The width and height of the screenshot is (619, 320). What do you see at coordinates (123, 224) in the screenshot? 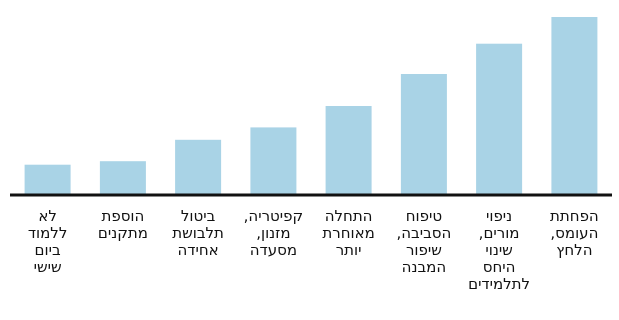
I see `category-label-7: הוספת מתקנים` at bounding box center [123, 224].